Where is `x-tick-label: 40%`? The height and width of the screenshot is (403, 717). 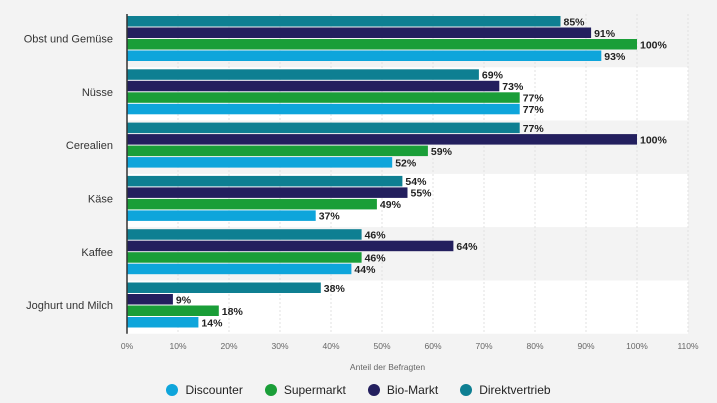 x-tick-label: 40% is located at coordinates (330, 346).